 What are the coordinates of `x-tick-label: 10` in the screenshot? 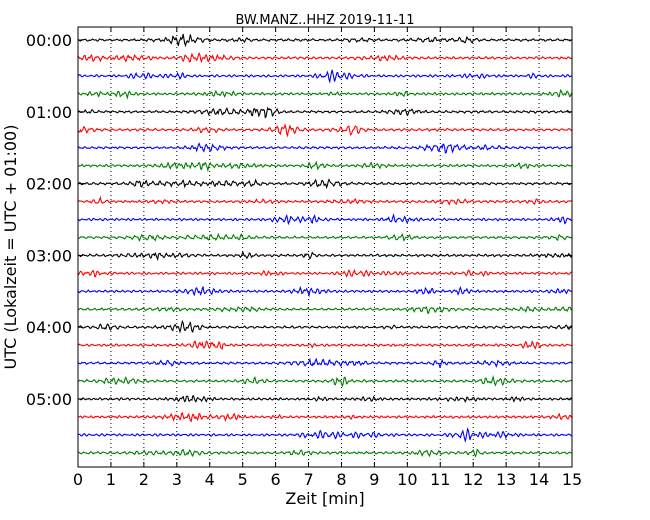 It's located at (407, 479).